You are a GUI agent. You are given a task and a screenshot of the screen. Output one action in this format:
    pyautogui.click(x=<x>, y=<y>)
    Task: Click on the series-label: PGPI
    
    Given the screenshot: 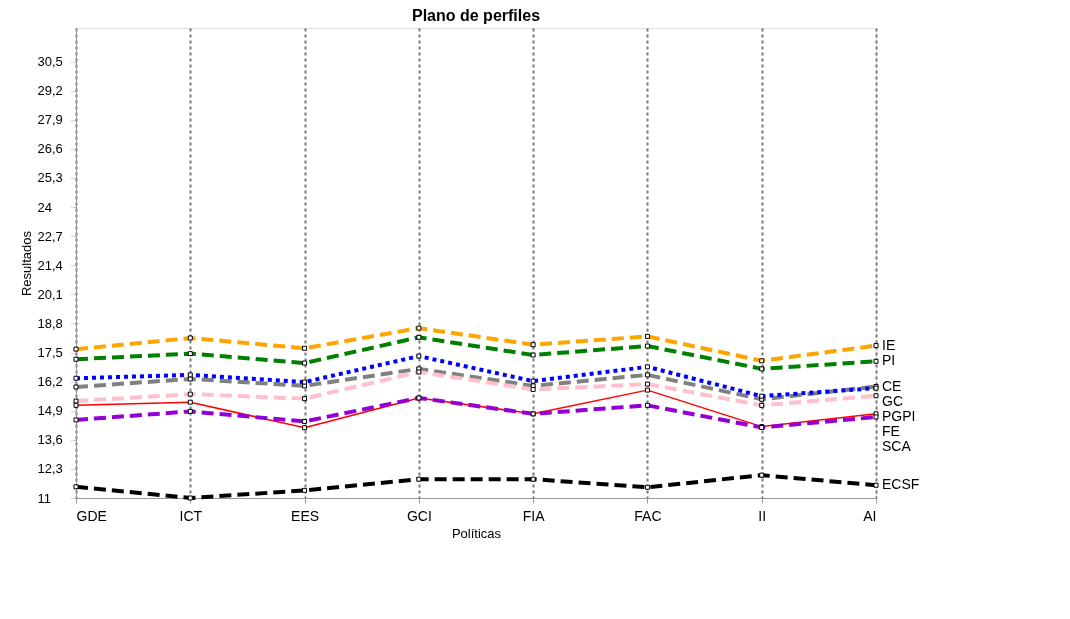 What is the action you would take?
    pyautogui.click(x=899, y=415)
    